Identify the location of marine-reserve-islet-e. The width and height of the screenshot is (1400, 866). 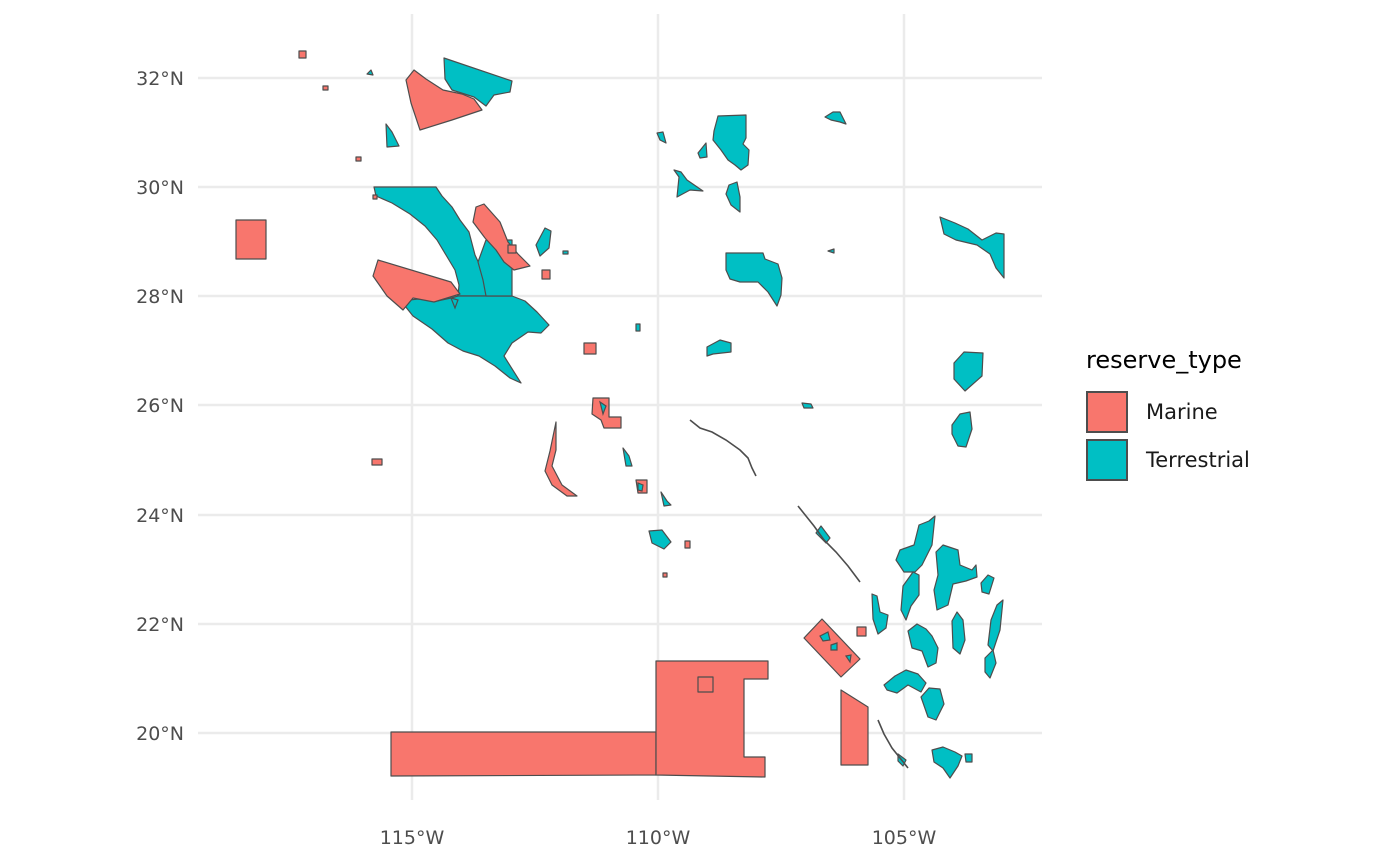
(377, 462).